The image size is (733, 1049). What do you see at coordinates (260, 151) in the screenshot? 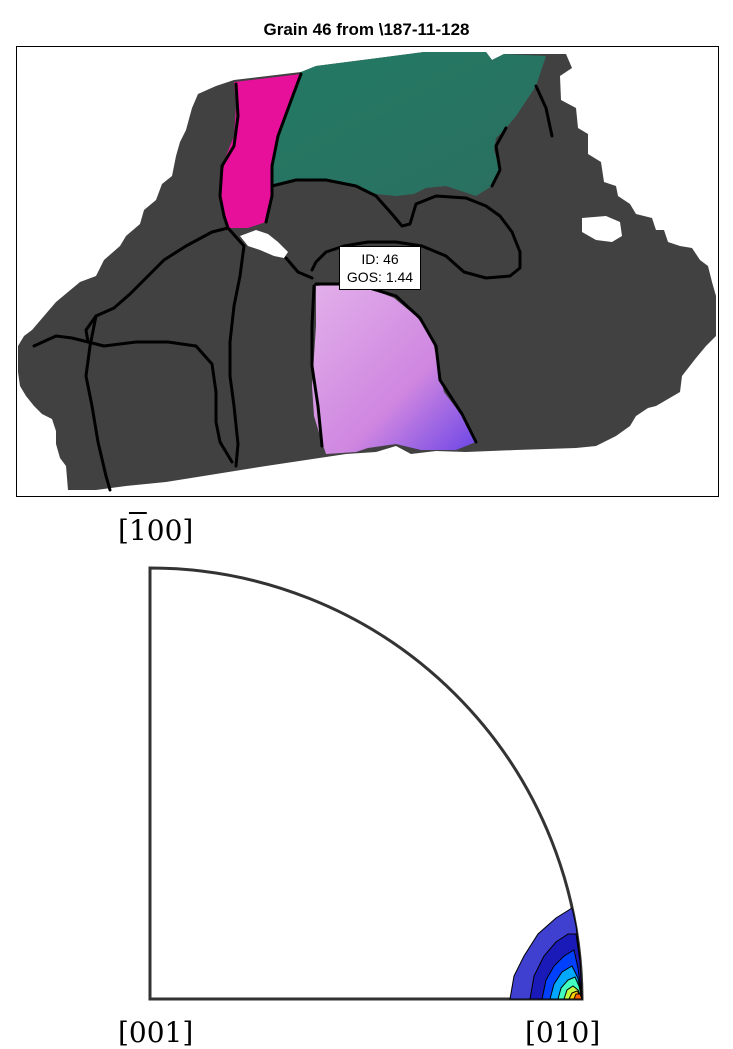
I see `magenta-grain` at bounding box center [260, 151].